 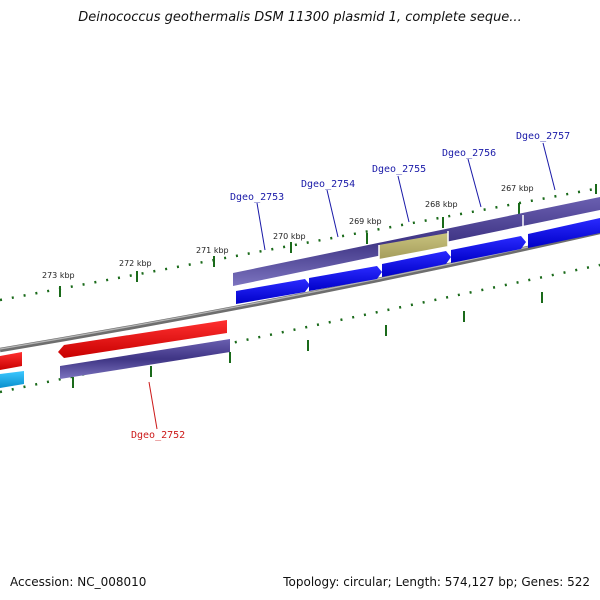 What do you see at coordinates (441, 204) in the screenshot?
I see `ruler-label-268: 268 kbp` at bounding box center [441, 204].